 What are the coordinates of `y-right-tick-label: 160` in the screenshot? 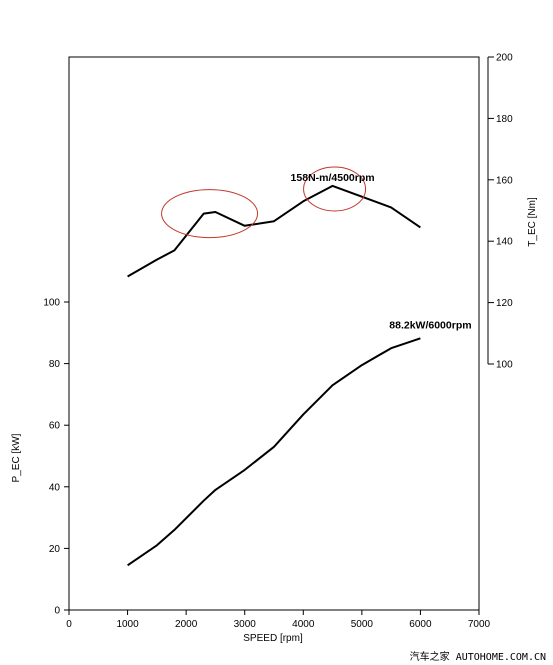 It's located at (504, 180).